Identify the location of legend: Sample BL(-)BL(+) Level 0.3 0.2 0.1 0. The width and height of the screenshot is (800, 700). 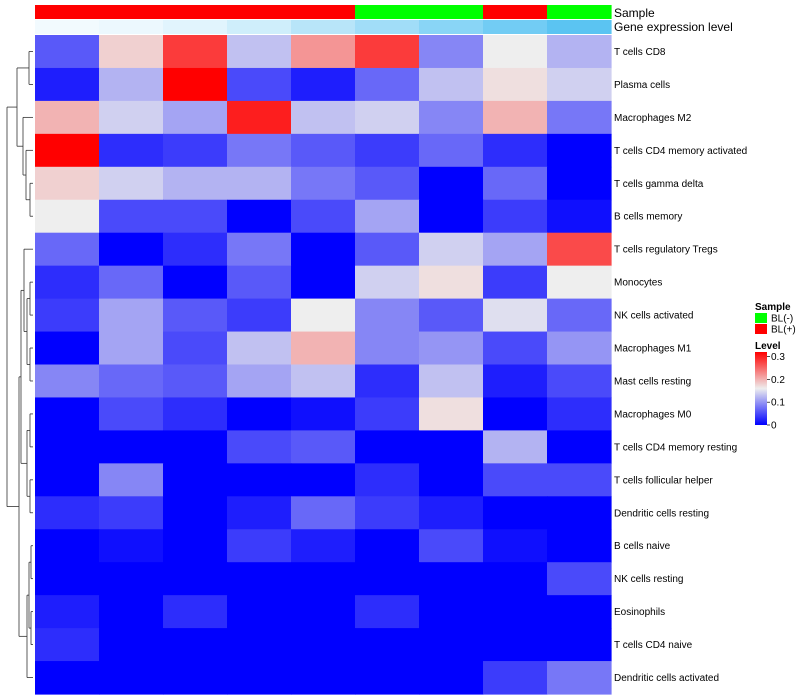
(775, 367).